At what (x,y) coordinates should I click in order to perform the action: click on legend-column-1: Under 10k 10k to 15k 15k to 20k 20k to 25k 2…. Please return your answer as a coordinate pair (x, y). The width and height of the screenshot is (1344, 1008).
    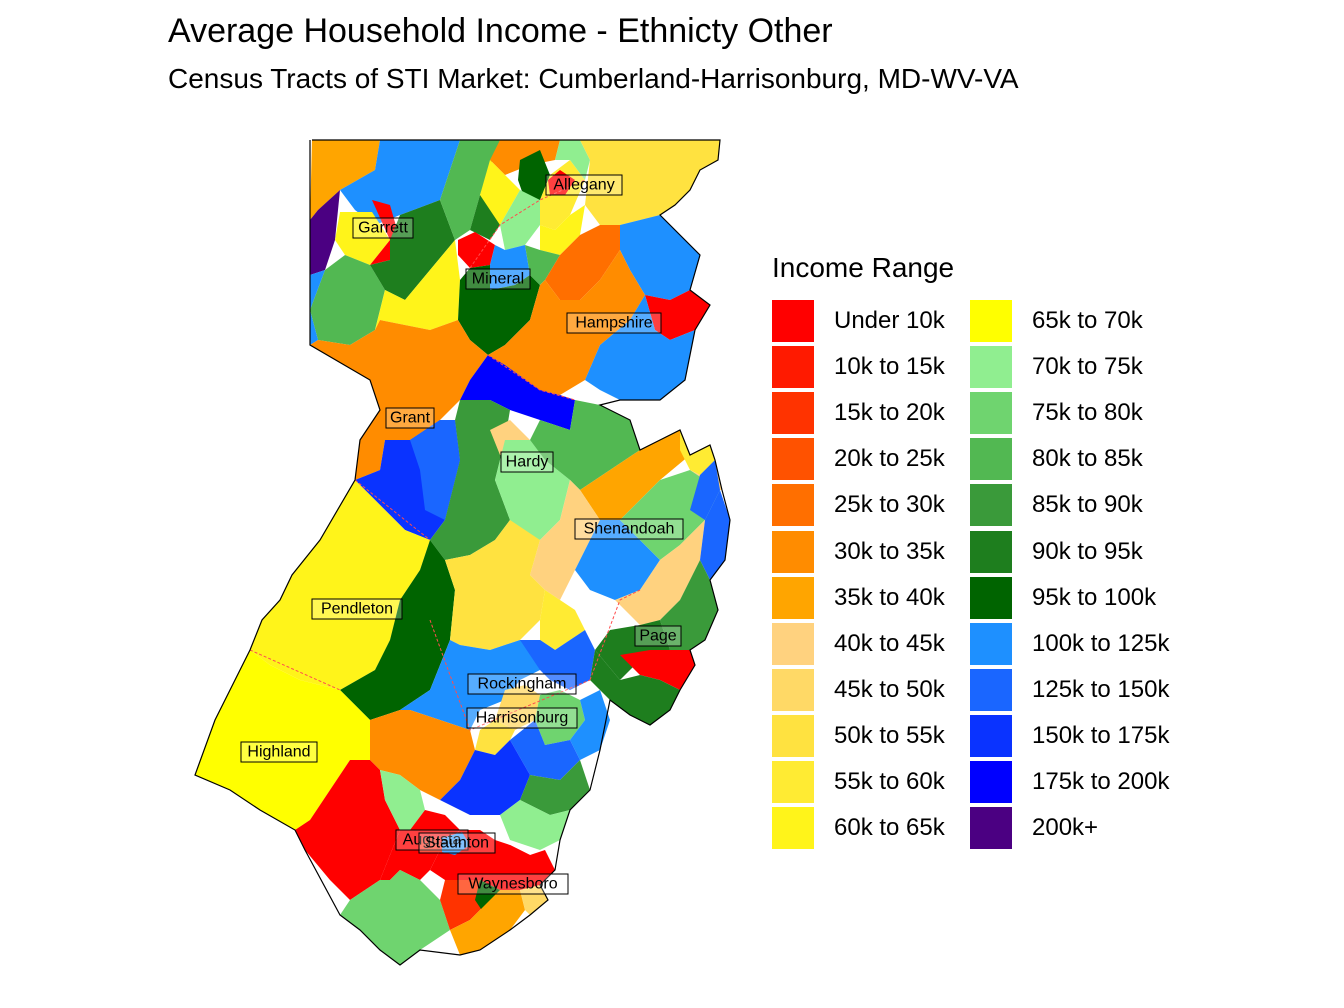
    Looking at the image, I should click on (871, 574).